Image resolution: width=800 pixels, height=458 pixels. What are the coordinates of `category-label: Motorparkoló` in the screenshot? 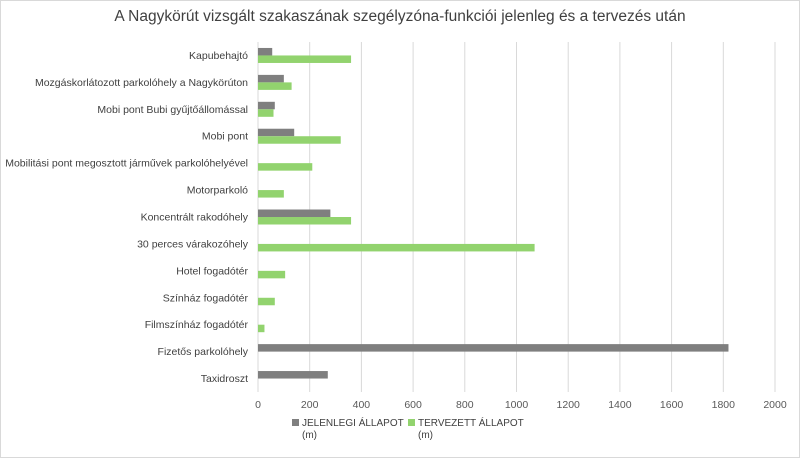 It's located at (217, 191).